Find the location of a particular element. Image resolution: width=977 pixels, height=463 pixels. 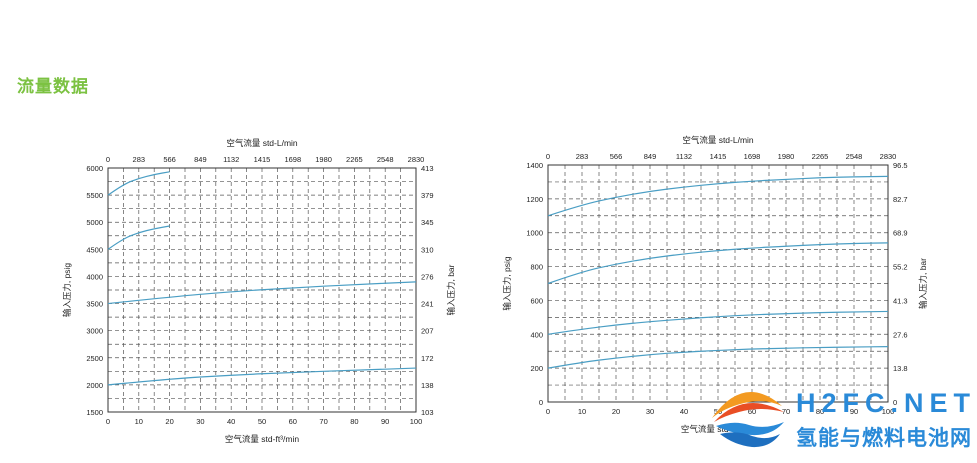

y-tick-label: 800 is located at coordinates (536, 267).